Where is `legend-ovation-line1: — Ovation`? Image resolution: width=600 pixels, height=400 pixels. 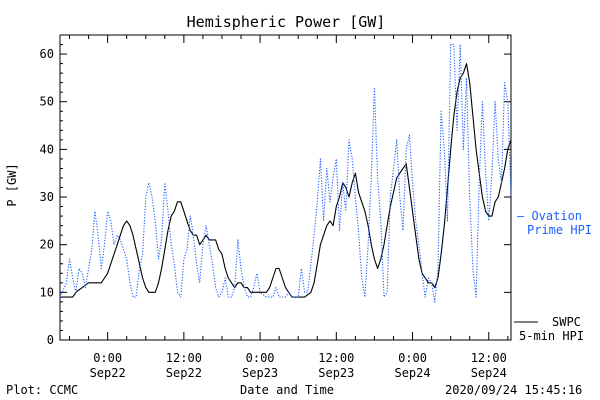 legend-ovation-line1: — Ovation is located at coordinates (549, 216).